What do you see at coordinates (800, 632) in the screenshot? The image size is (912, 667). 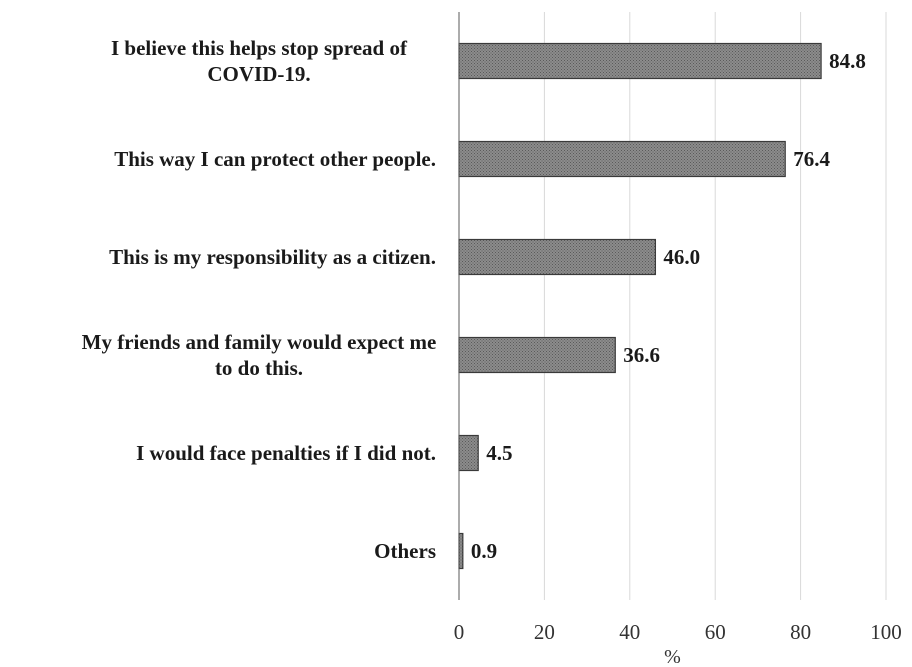 I see `x-tick-label-80: 80` at bounding box center [800, 632].